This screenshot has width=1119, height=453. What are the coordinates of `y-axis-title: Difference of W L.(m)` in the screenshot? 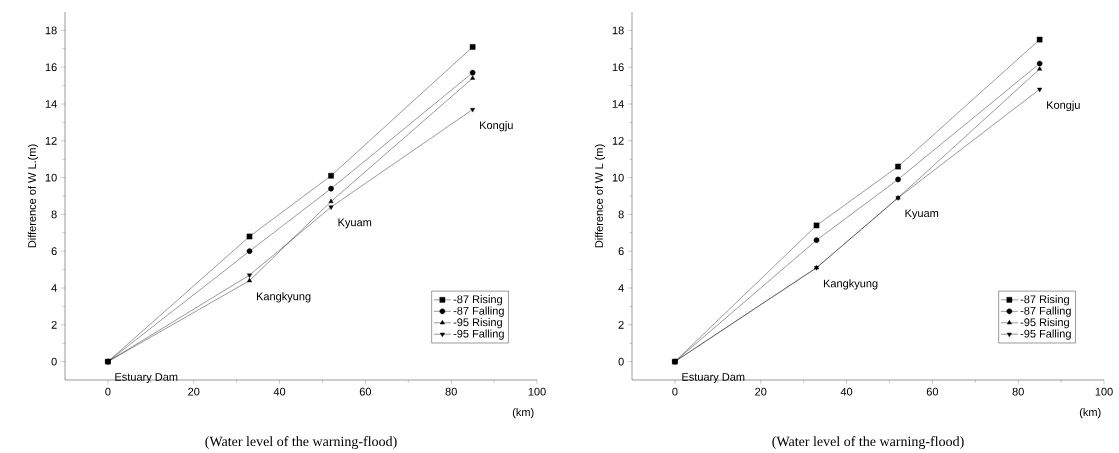 It's located at (33, 196).